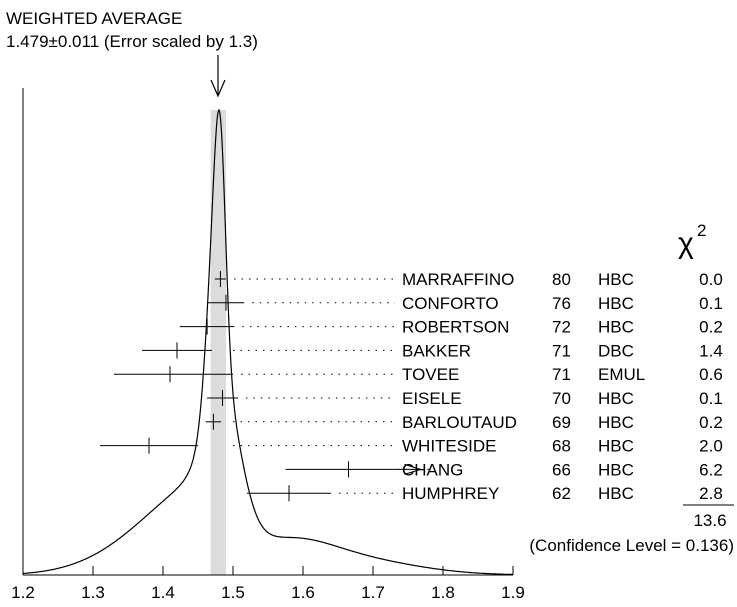  Describe the element at coordinates (218, 76) in the screenshot. I see `average-arrow` at that location.